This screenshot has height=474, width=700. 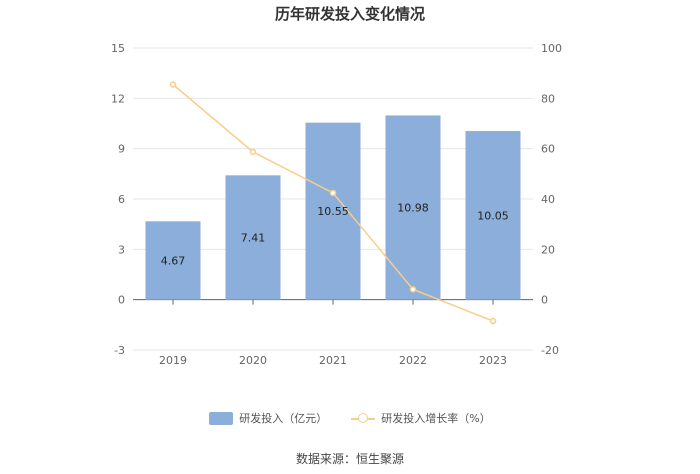 I want to click on x-tick-label: 2022, so click(x=413, y=360).